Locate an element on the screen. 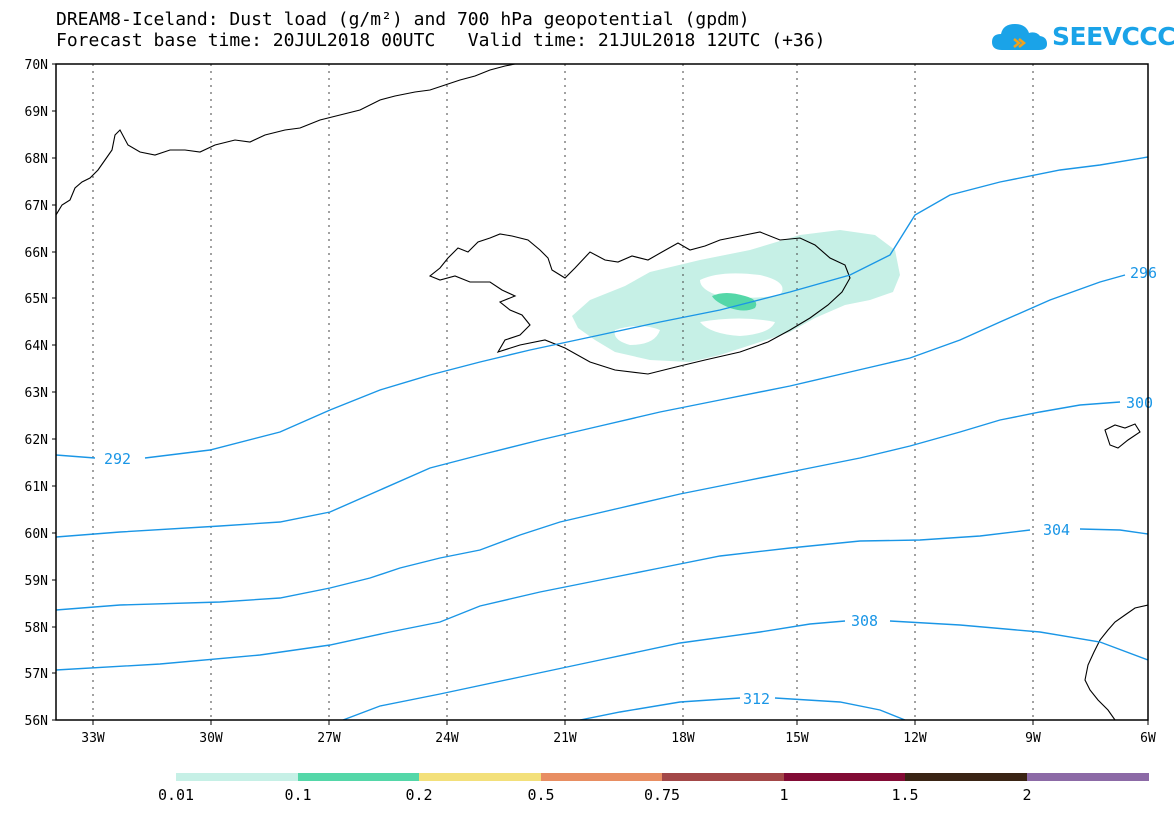  contour-label-304: 304 is located at coordinates (1056, 530).